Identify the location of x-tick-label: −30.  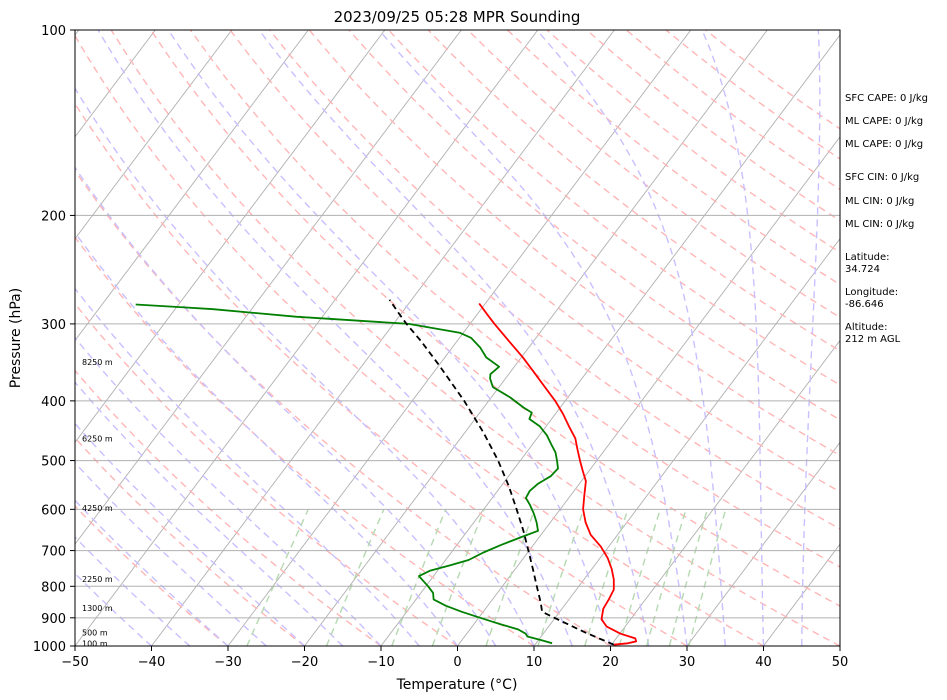
(227, 662).